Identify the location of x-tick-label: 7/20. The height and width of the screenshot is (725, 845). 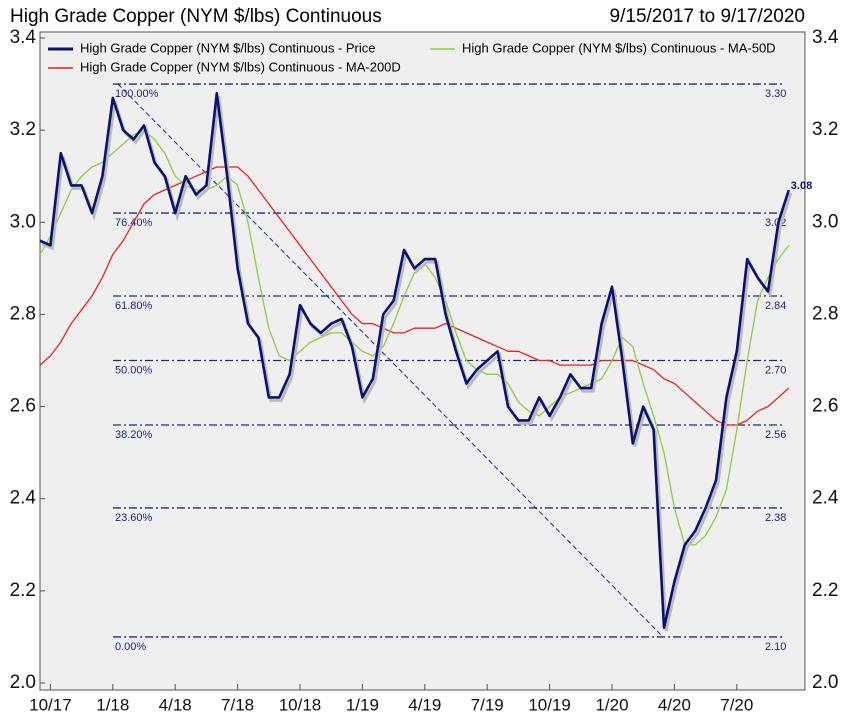
(736, 704).